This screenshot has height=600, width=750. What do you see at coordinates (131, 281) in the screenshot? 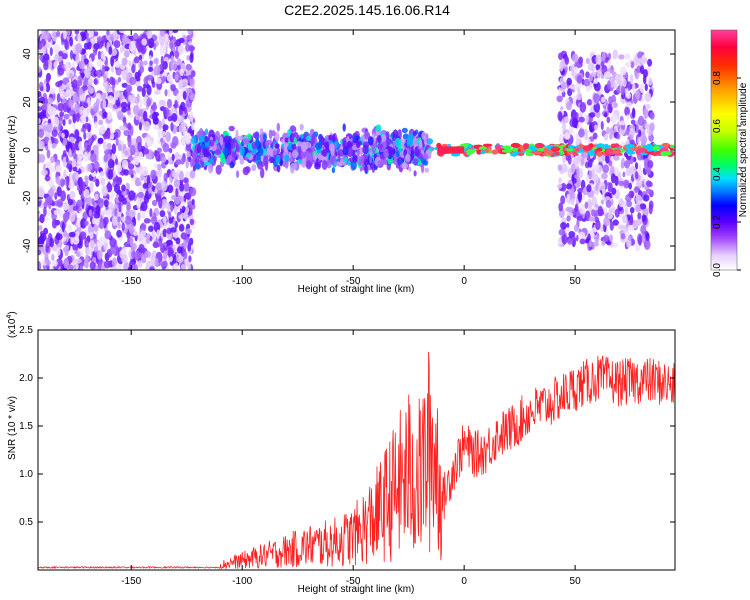
I see `top-x-tick-label: -150` at bounding box center [131, 281].